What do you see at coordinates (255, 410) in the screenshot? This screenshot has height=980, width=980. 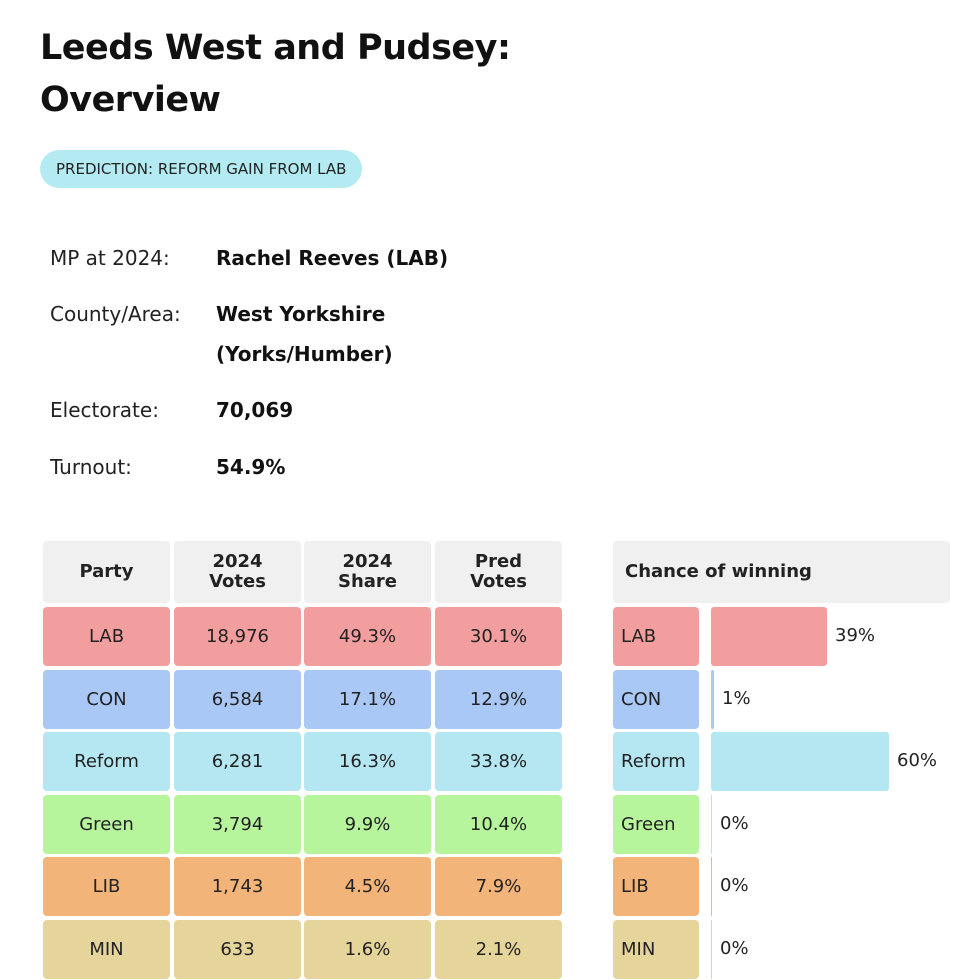 I see `electorate-value: 70,069` at bounding box center [255, 410].